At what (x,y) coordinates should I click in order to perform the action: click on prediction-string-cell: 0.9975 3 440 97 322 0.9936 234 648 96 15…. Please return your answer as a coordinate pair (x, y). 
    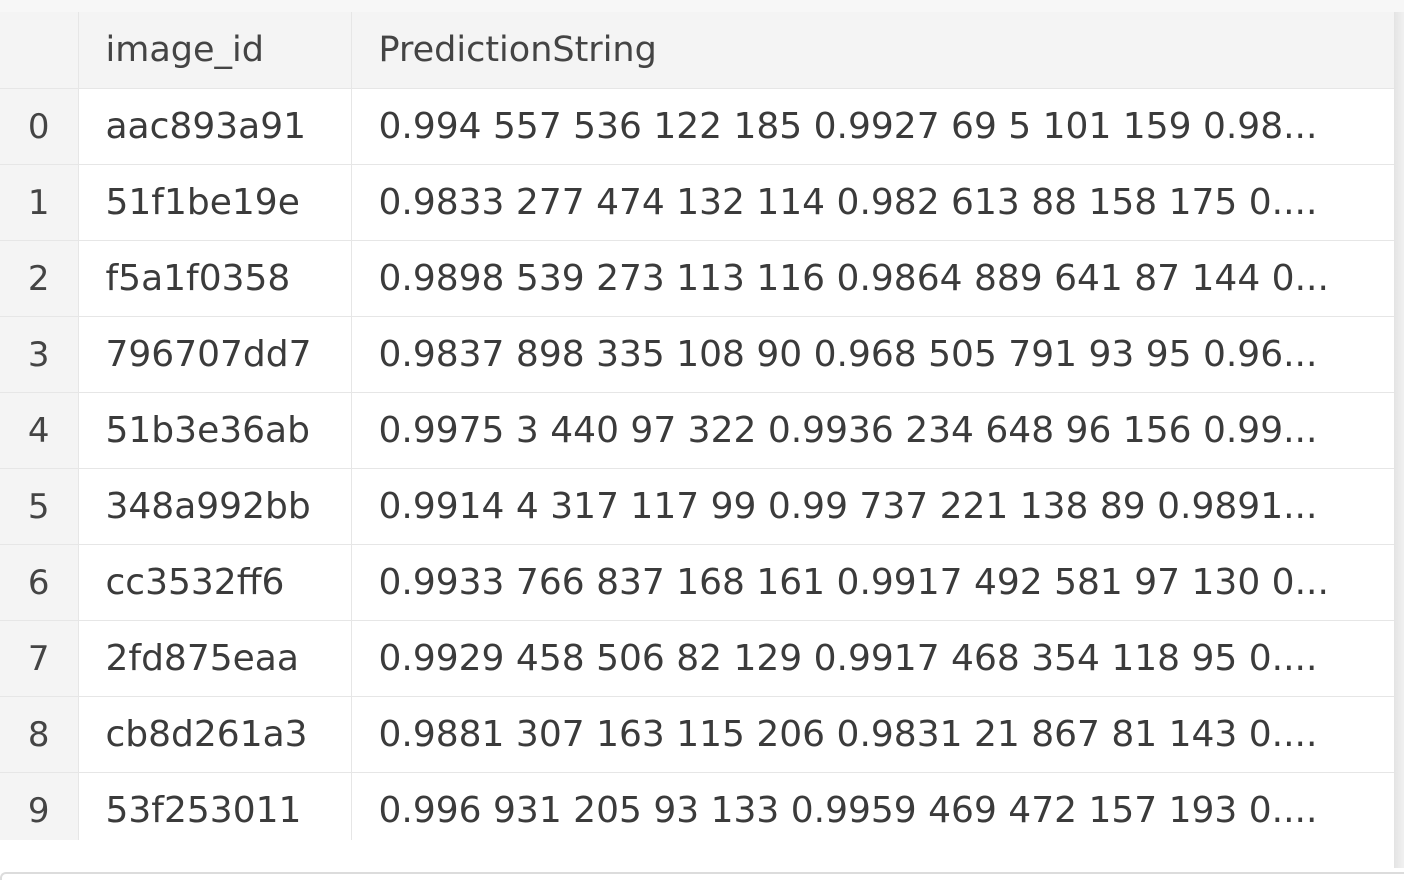
    Looking at the image, I should click on (873, 430).